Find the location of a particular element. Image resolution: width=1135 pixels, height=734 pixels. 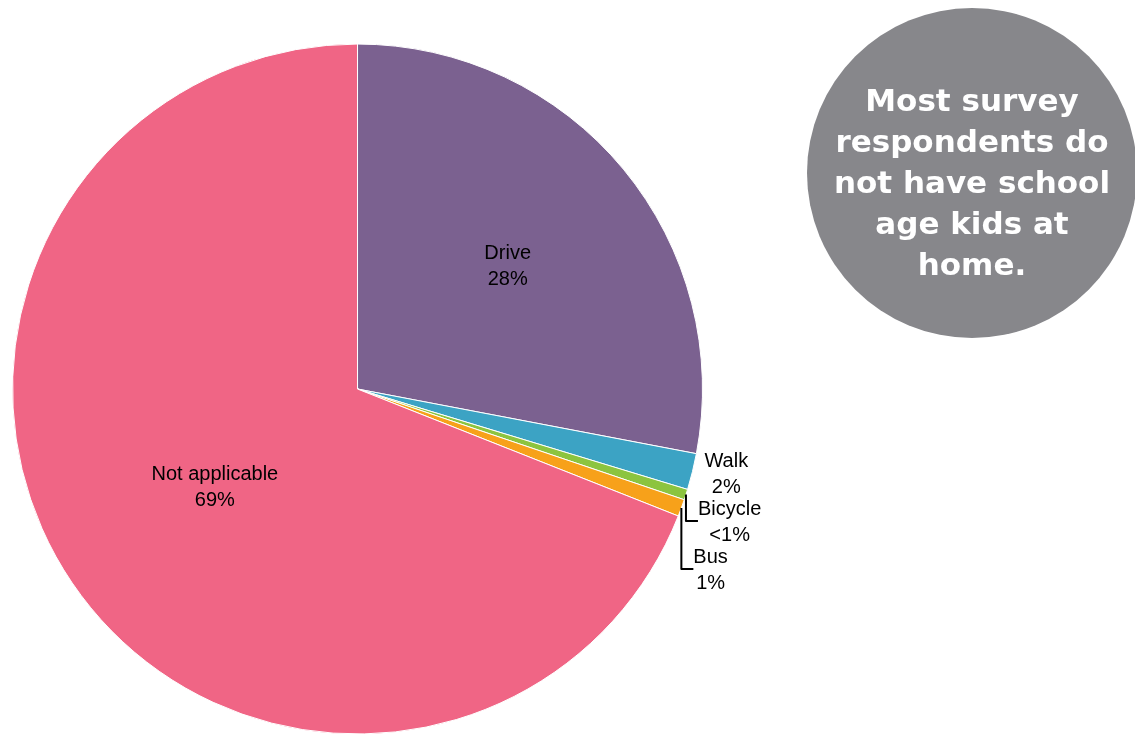

text: Most survey respondents do not have school age kids at home. is located at coordinates (972, 182).